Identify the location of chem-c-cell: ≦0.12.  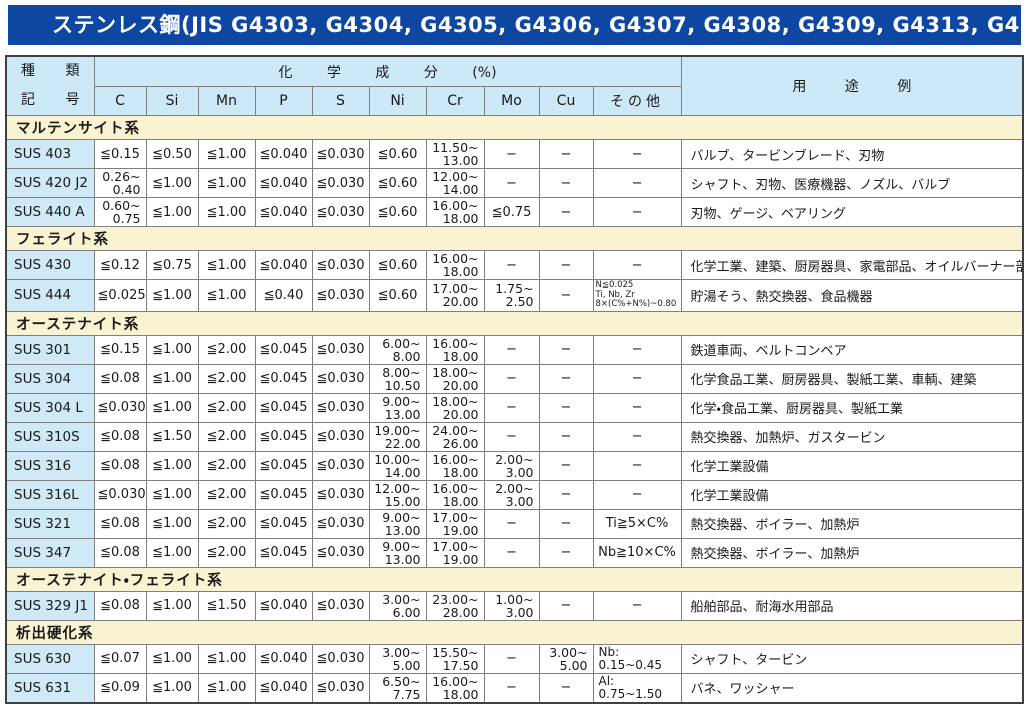
(120, 265).